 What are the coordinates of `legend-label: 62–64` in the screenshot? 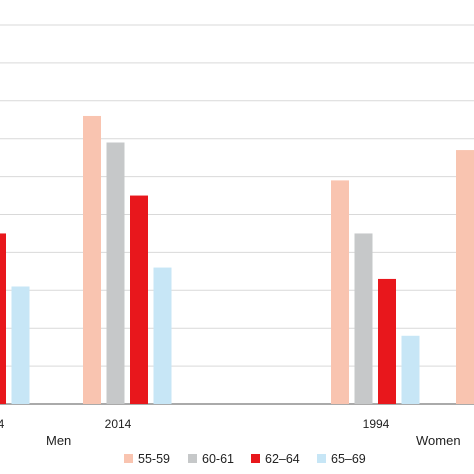 It's located at (282, 459).